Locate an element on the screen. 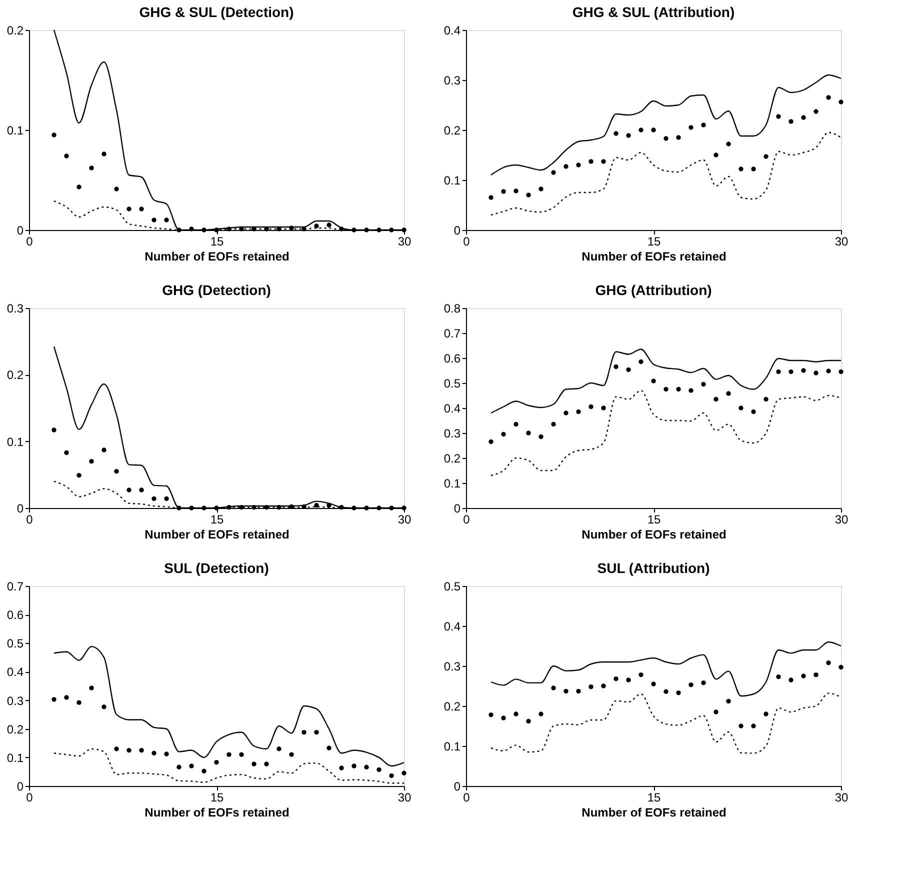  x-tick-label: 0 is located at coordinates (30, 241).